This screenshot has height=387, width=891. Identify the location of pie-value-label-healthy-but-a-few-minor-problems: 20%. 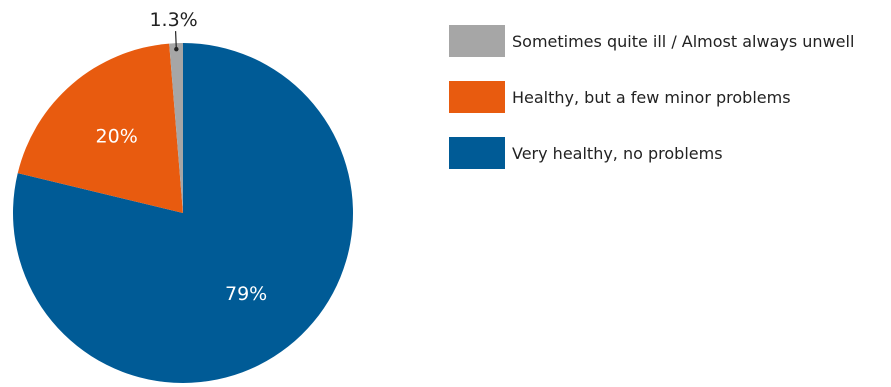
(117, 137).